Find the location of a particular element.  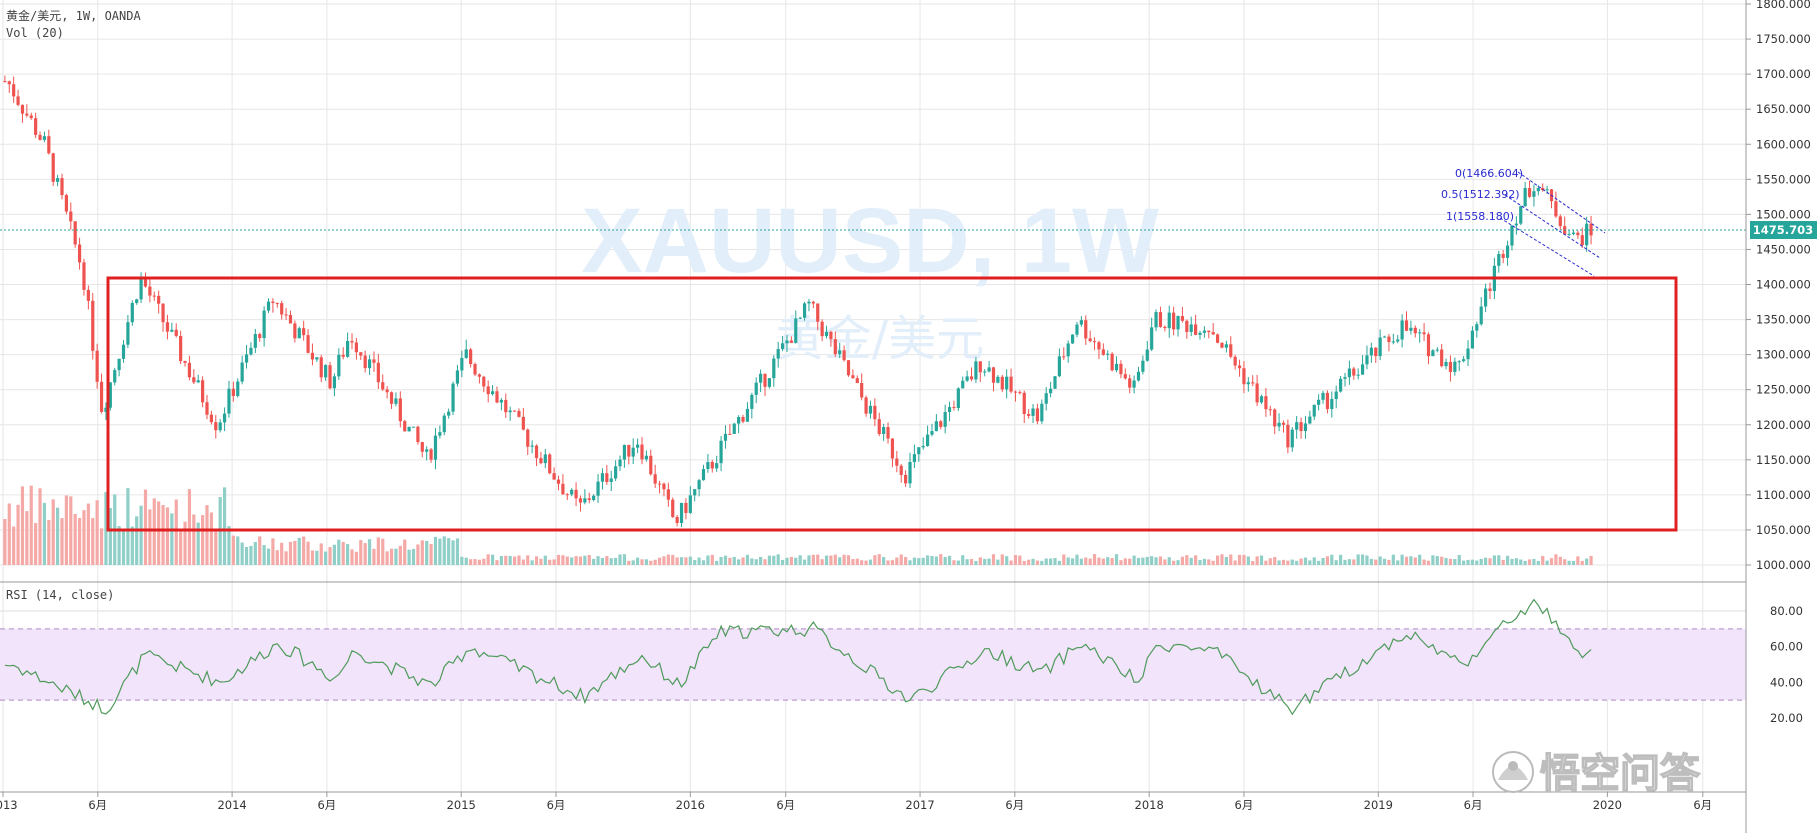

price-tick-label: 1150.000 is located at coordinates (1783, 460).